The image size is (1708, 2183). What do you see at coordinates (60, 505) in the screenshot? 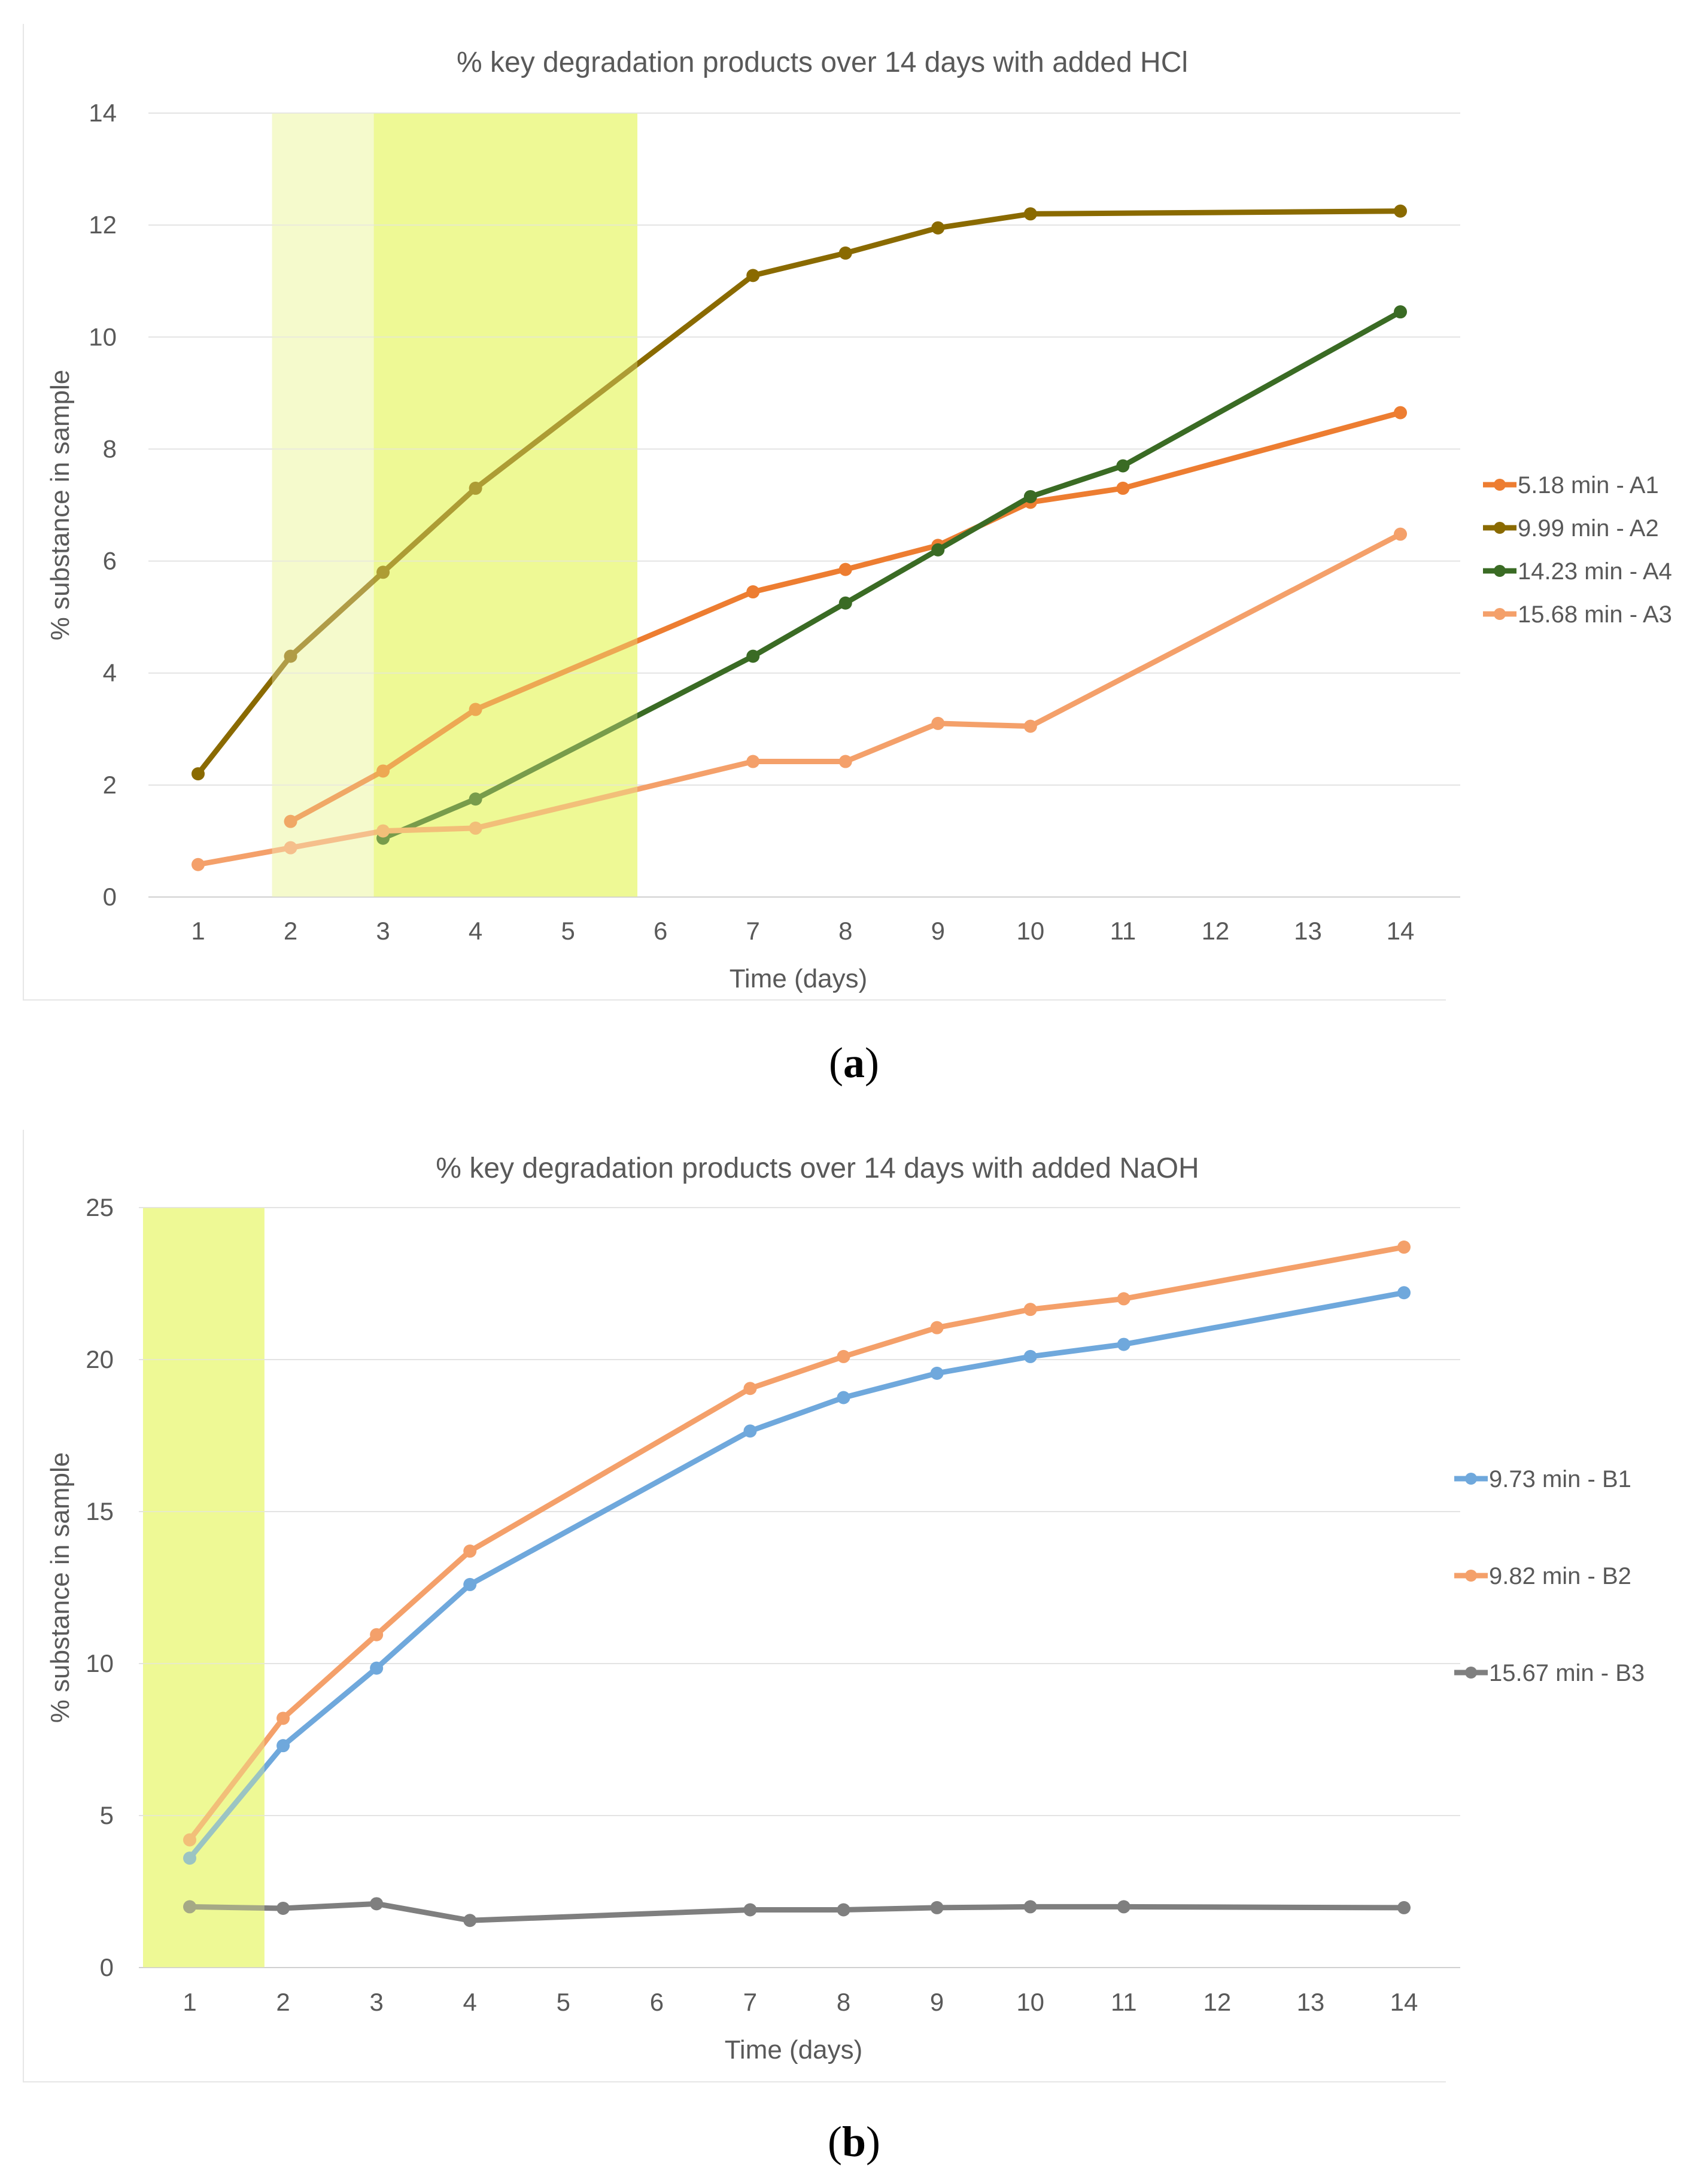
I see `chart-a-y-axis-label: % substance in sample` at bounding box center [60, 505].